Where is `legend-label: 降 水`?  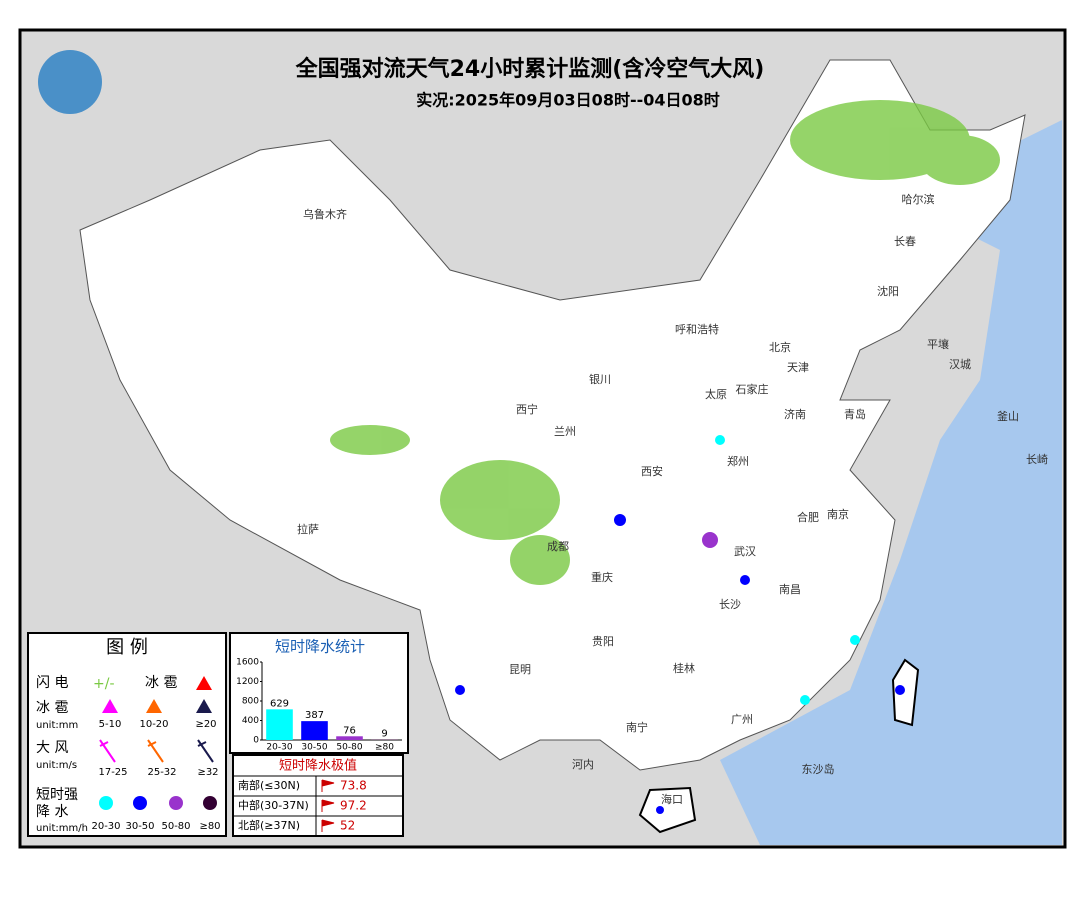
legend-label: 降 水 is located at coordinates (52, 812).